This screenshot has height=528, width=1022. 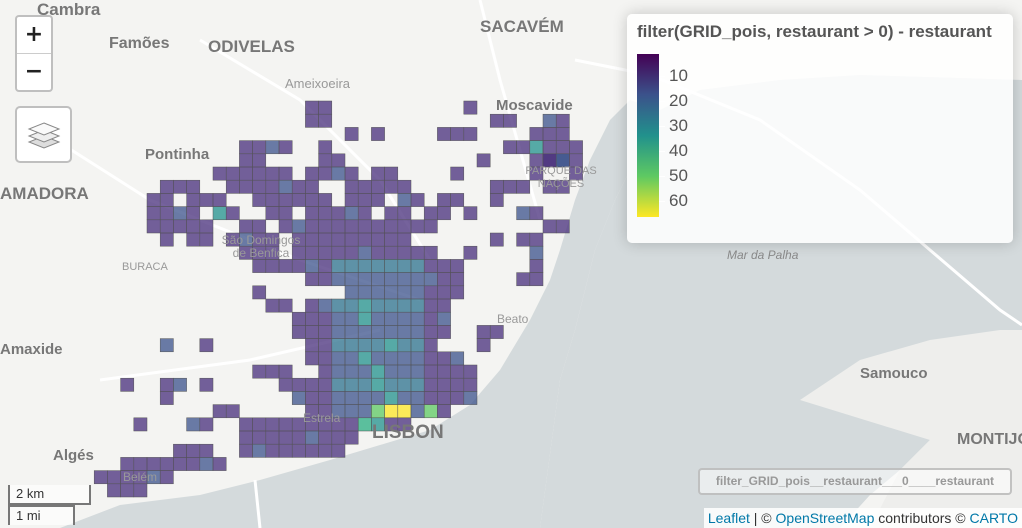 What do you see at coordinates (728, 518) in the screenshot?
I see `leaflet-link: Leaflet` at bounding box center [728, 518].